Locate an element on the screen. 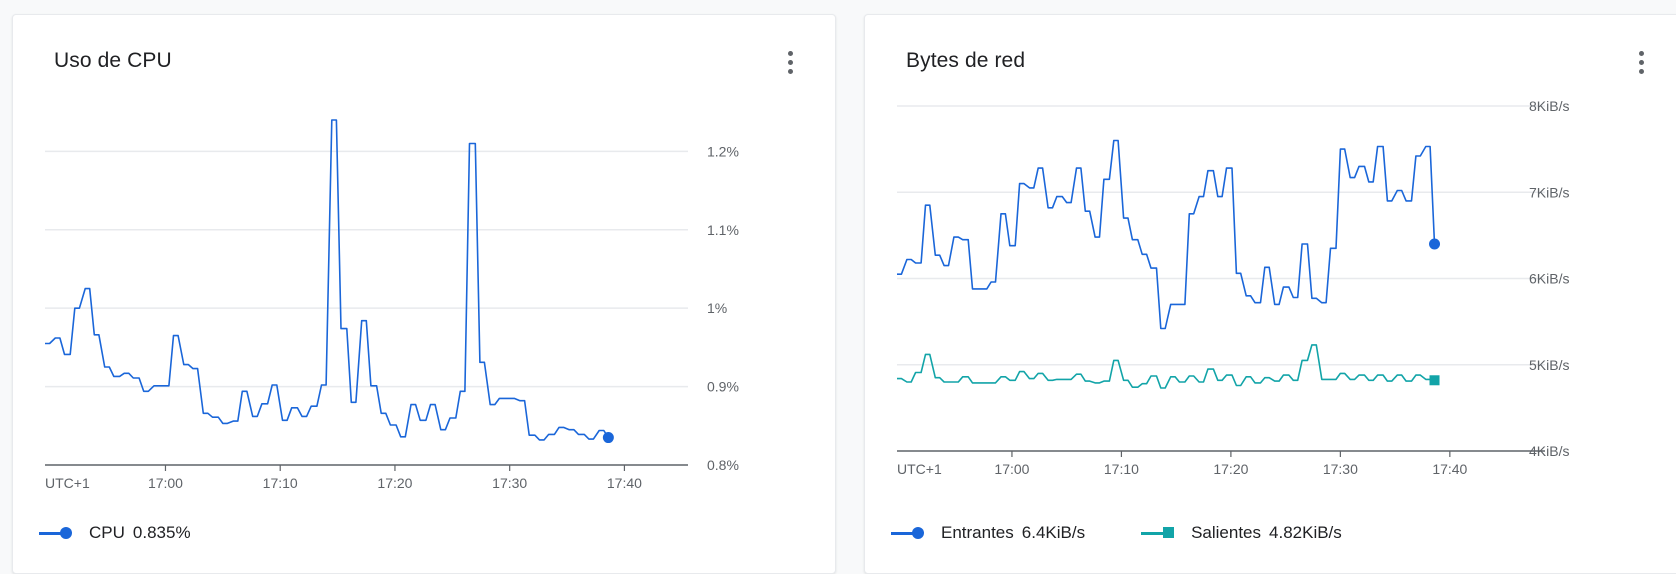  y-tick-label: 0.8% is located at coordinates (723, 465).